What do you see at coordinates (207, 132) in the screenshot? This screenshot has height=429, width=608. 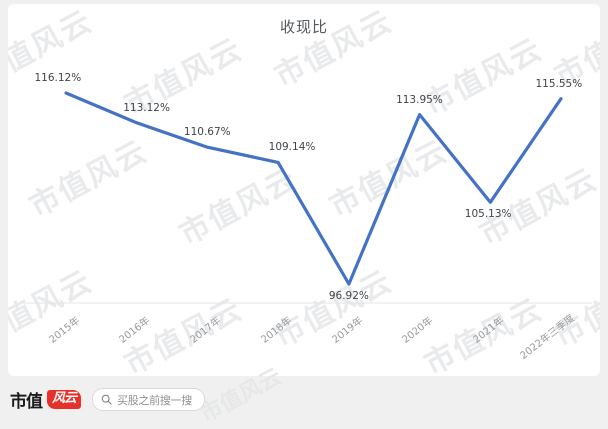 I see `data-label: 110.67%` at bounding box center [207, 132].